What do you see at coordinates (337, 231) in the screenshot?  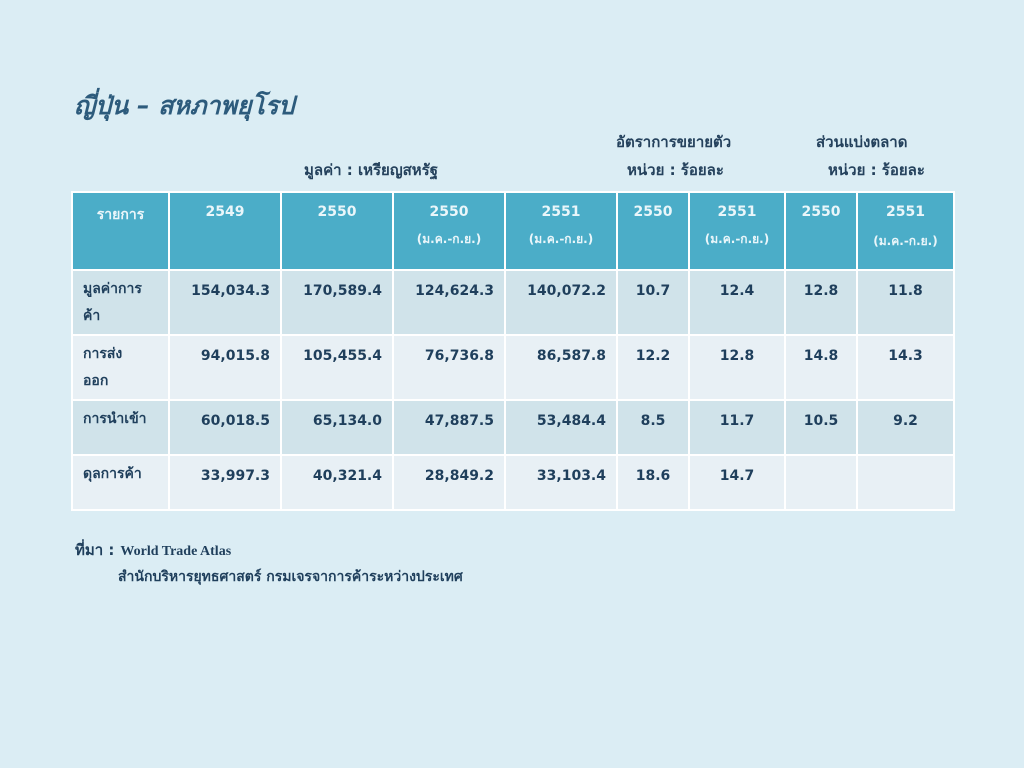 I see `column-header-2550: 2550` at bounding box center [337, 231].